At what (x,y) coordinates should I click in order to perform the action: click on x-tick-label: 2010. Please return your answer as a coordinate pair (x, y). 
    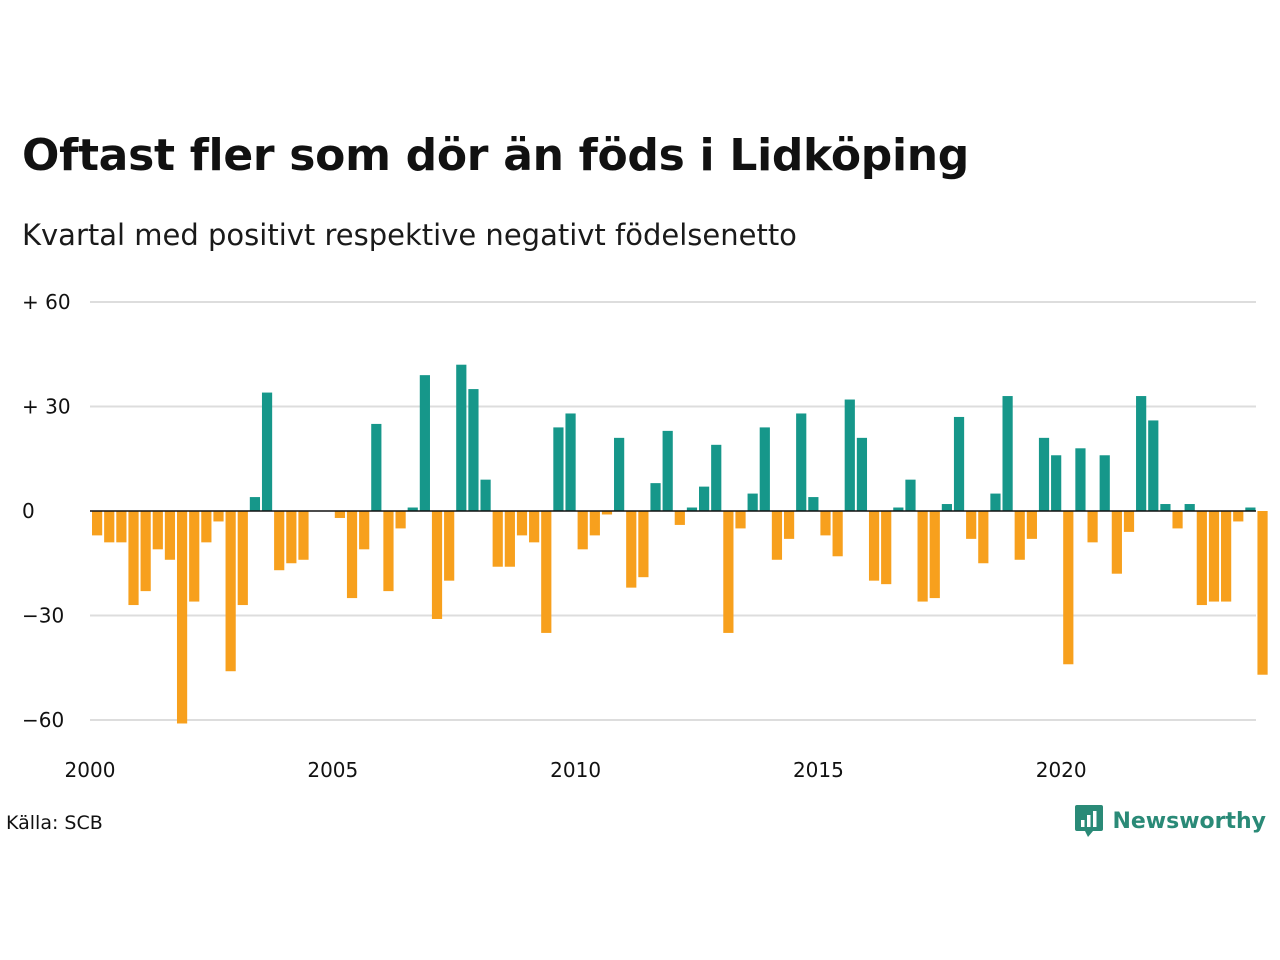
    Looking at the image, I should click on (575, 770).